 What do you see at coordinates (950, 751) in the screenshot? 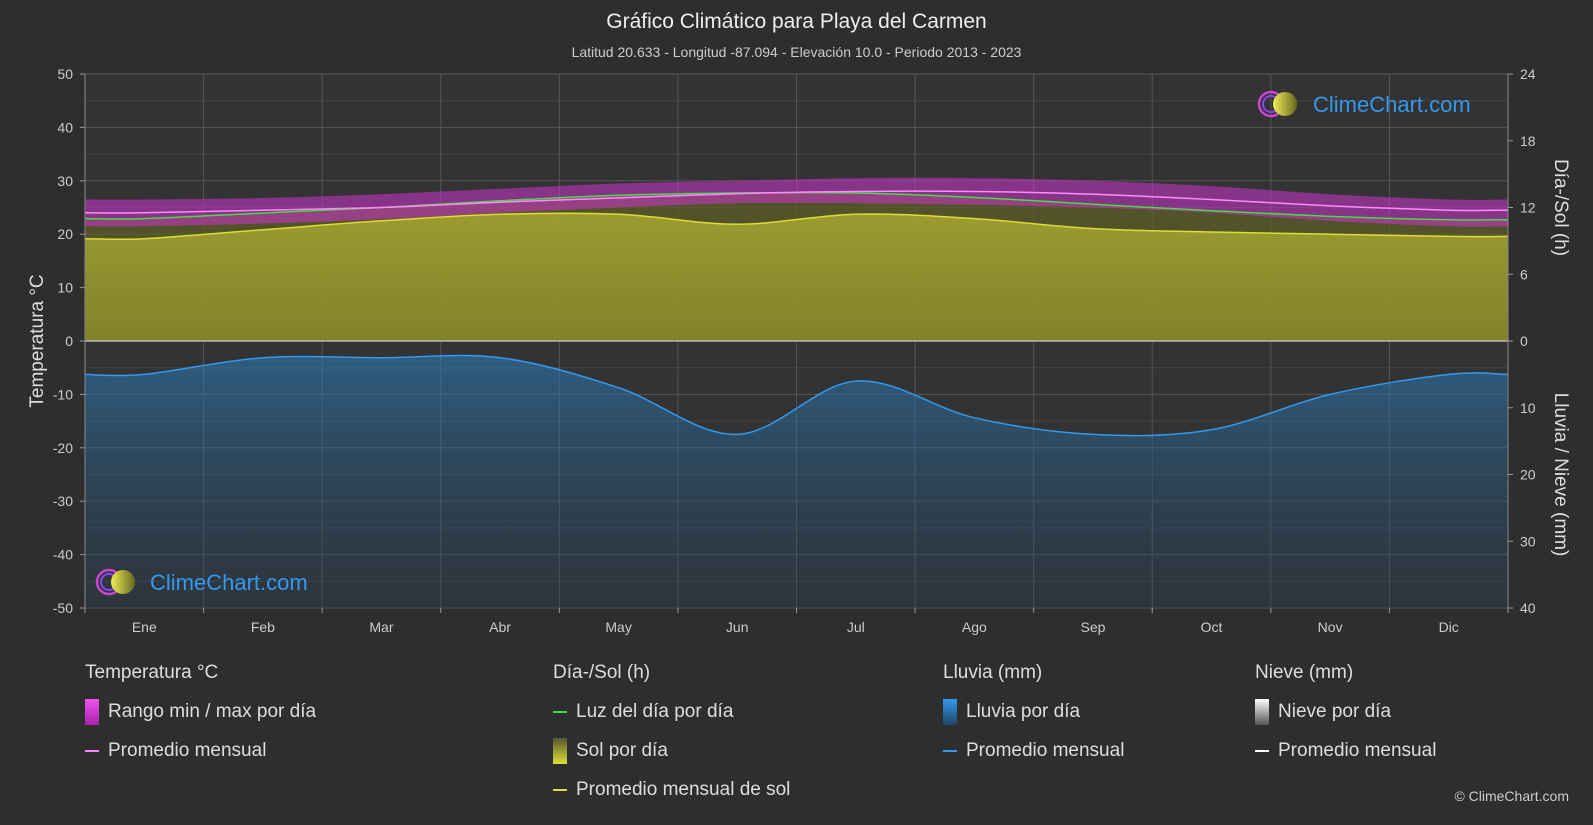
I see `legend-swatch-rain-avg` at bounding box center [950, 751].